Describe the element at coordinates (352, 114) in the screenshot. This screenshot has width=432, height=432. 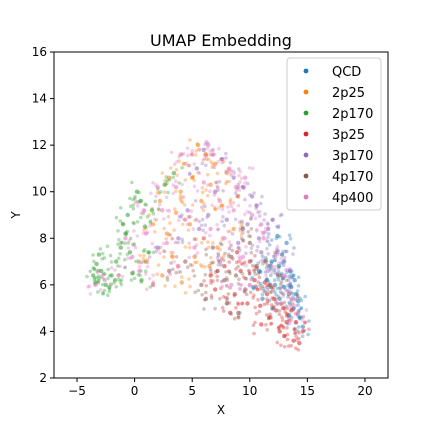
I see `legend-label: 2p170` at that location.